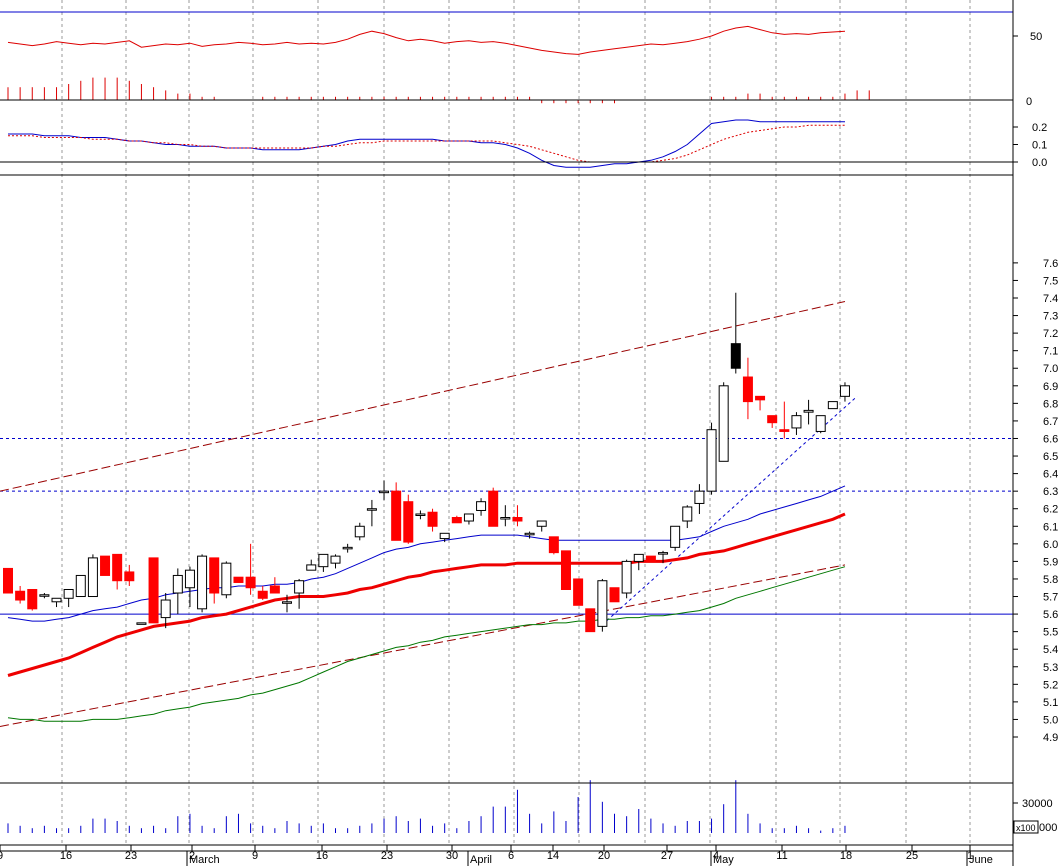 The width and height of the screenshot is (1062, 866). What do you see at coordinates (1050, 281) in the screenshot?
I see `price-tick-label: 7.5` at bounding box center [1050, 281].